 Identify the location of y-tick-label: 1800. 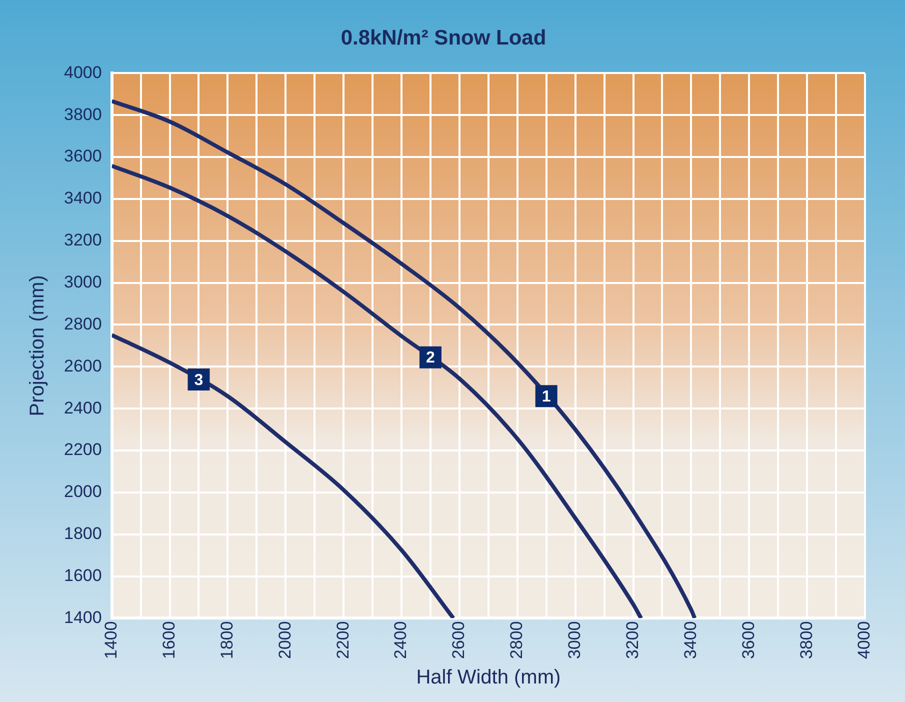
(83, 534).